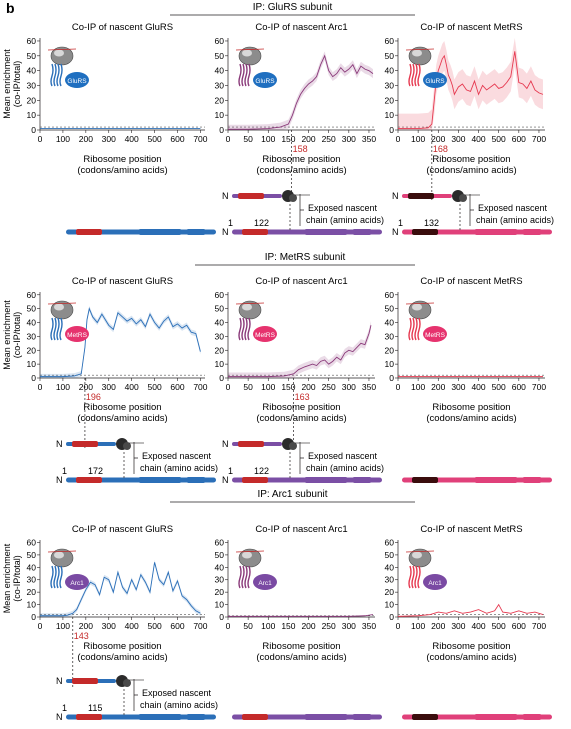 The image size is (571, 729). What do you see at coordinates (177, 387) in the screenshot?
I see `x-tick-label: 600` at bounding box center [177, 387].